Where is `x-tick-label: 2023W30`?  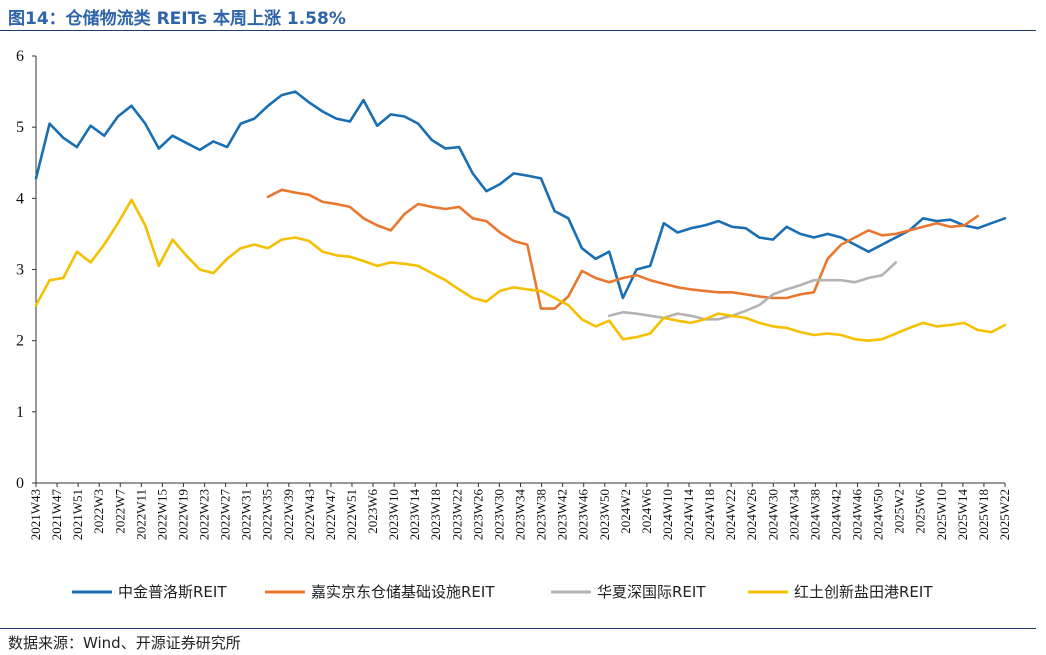
x-tick-label: 2023W30 is located at coordinates (498, 514).